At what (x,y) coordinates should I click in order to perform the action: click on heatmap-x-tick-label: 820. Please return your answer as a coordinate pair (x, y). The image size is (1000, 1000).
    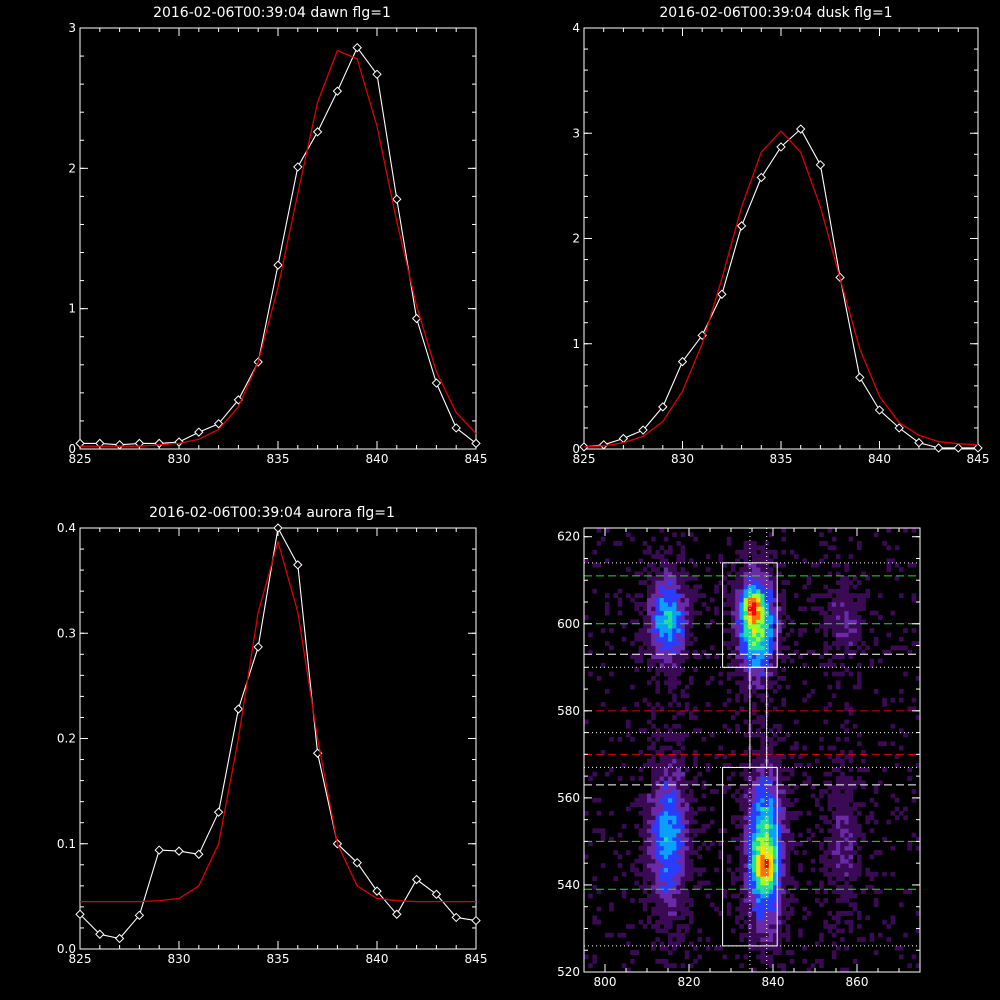
    Looking at the image, I should click on (689, 982).